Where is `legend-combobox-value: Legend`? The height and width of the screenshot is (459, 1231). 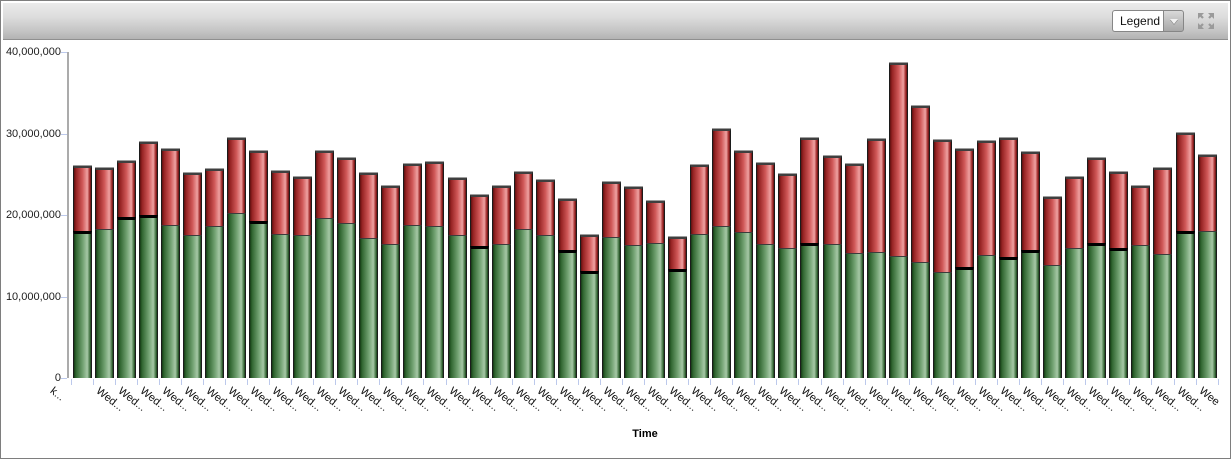 legend-combobox-value: Legend is located at coordinates (1137, 21).